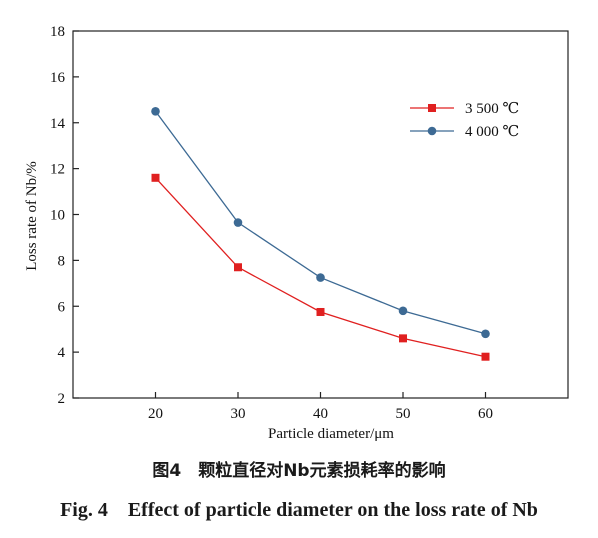  I want to click on legend-label: 3 500 ℃, so click(492, 109).